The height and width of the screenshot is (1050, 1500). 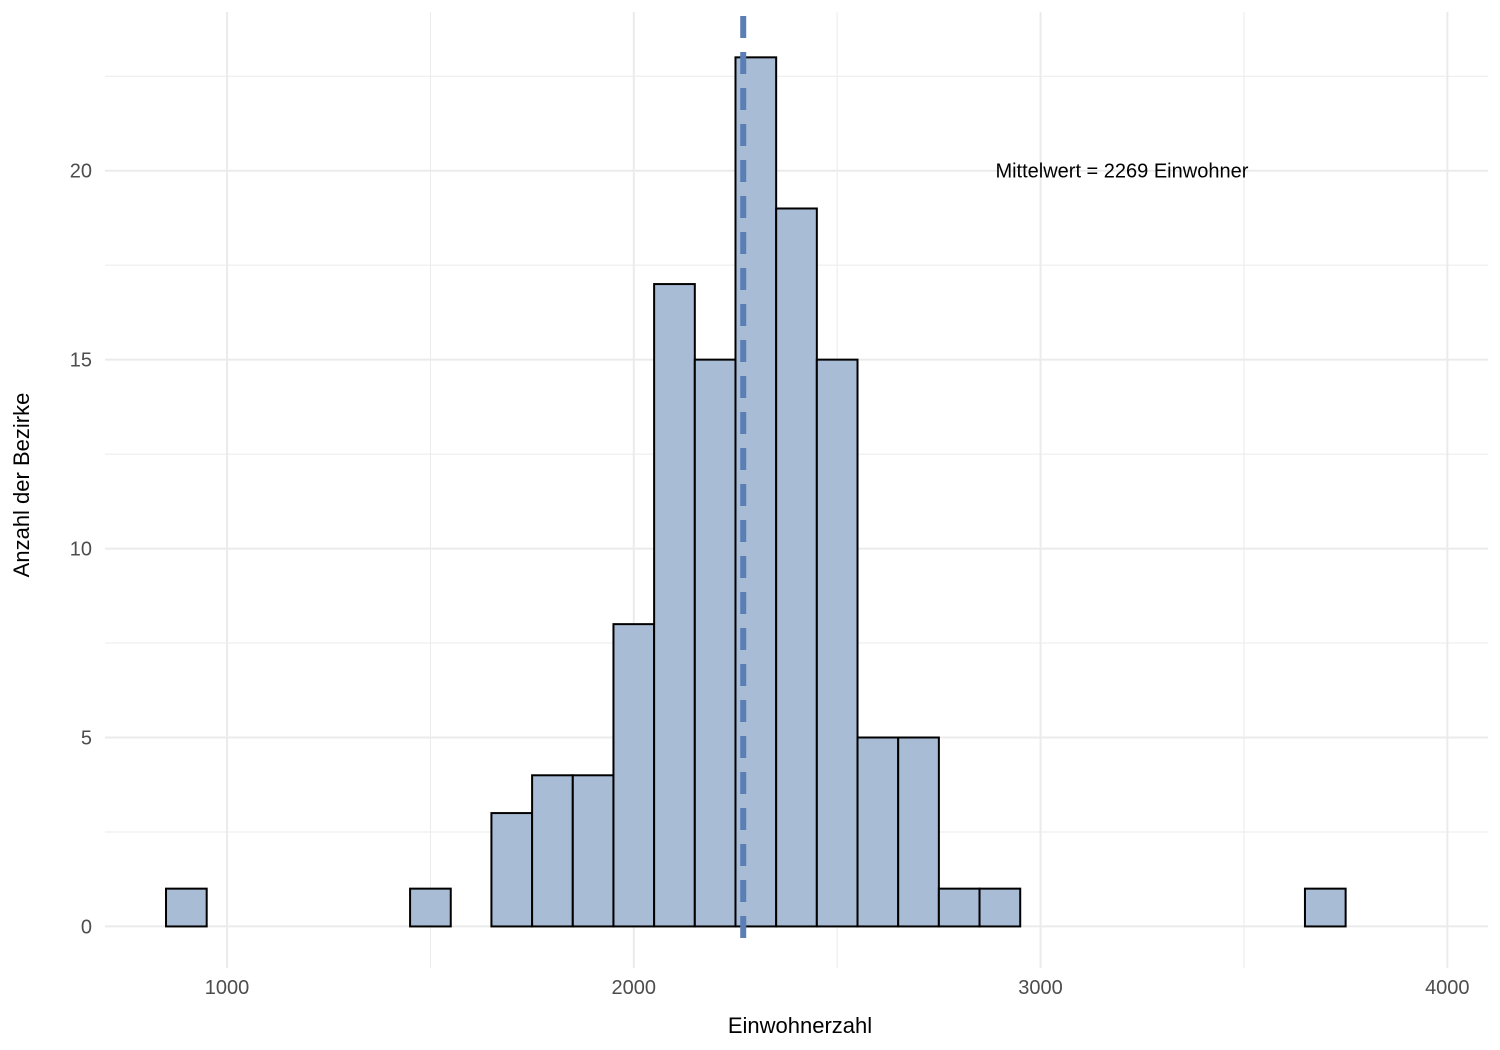 What do you see at coordinates (1121, 172) in the screenshot?
I see `mean-annotation: Mittelwert = 2269 Einwohner` at bounding box center [1121, 172].